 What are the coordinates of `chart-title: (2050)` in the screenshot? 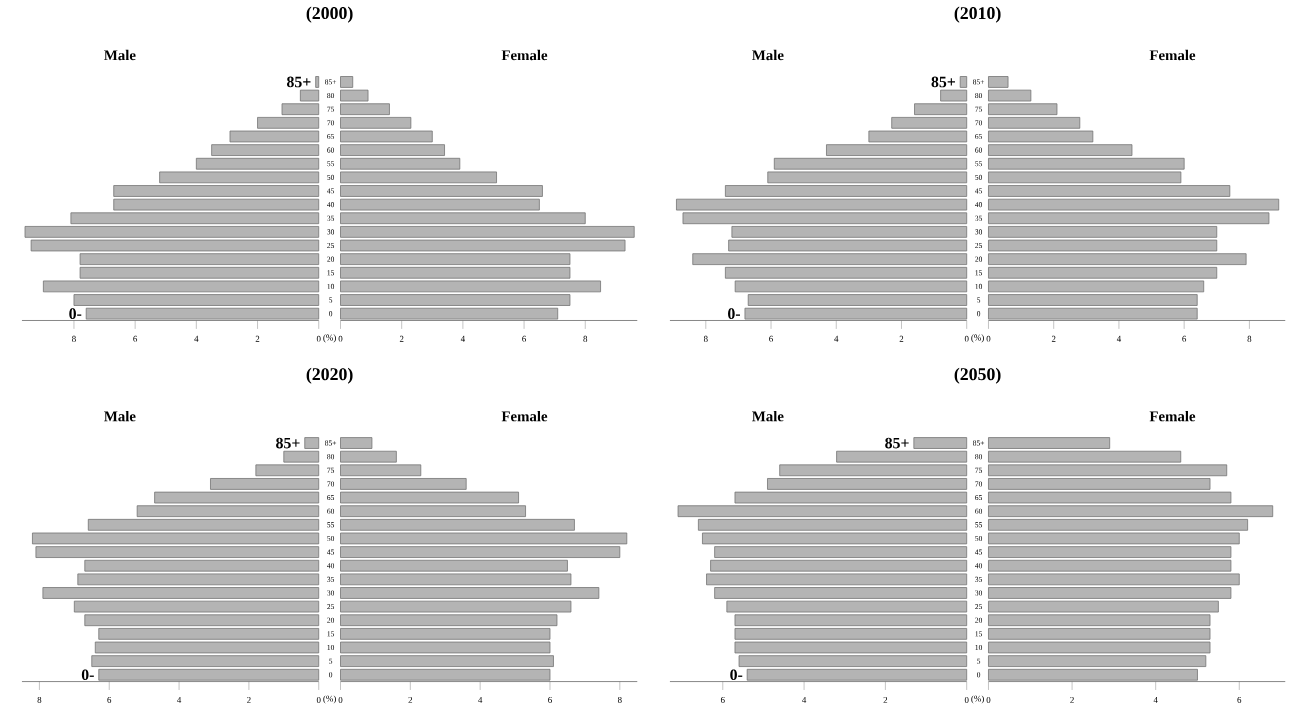 It's located at (977, 375).